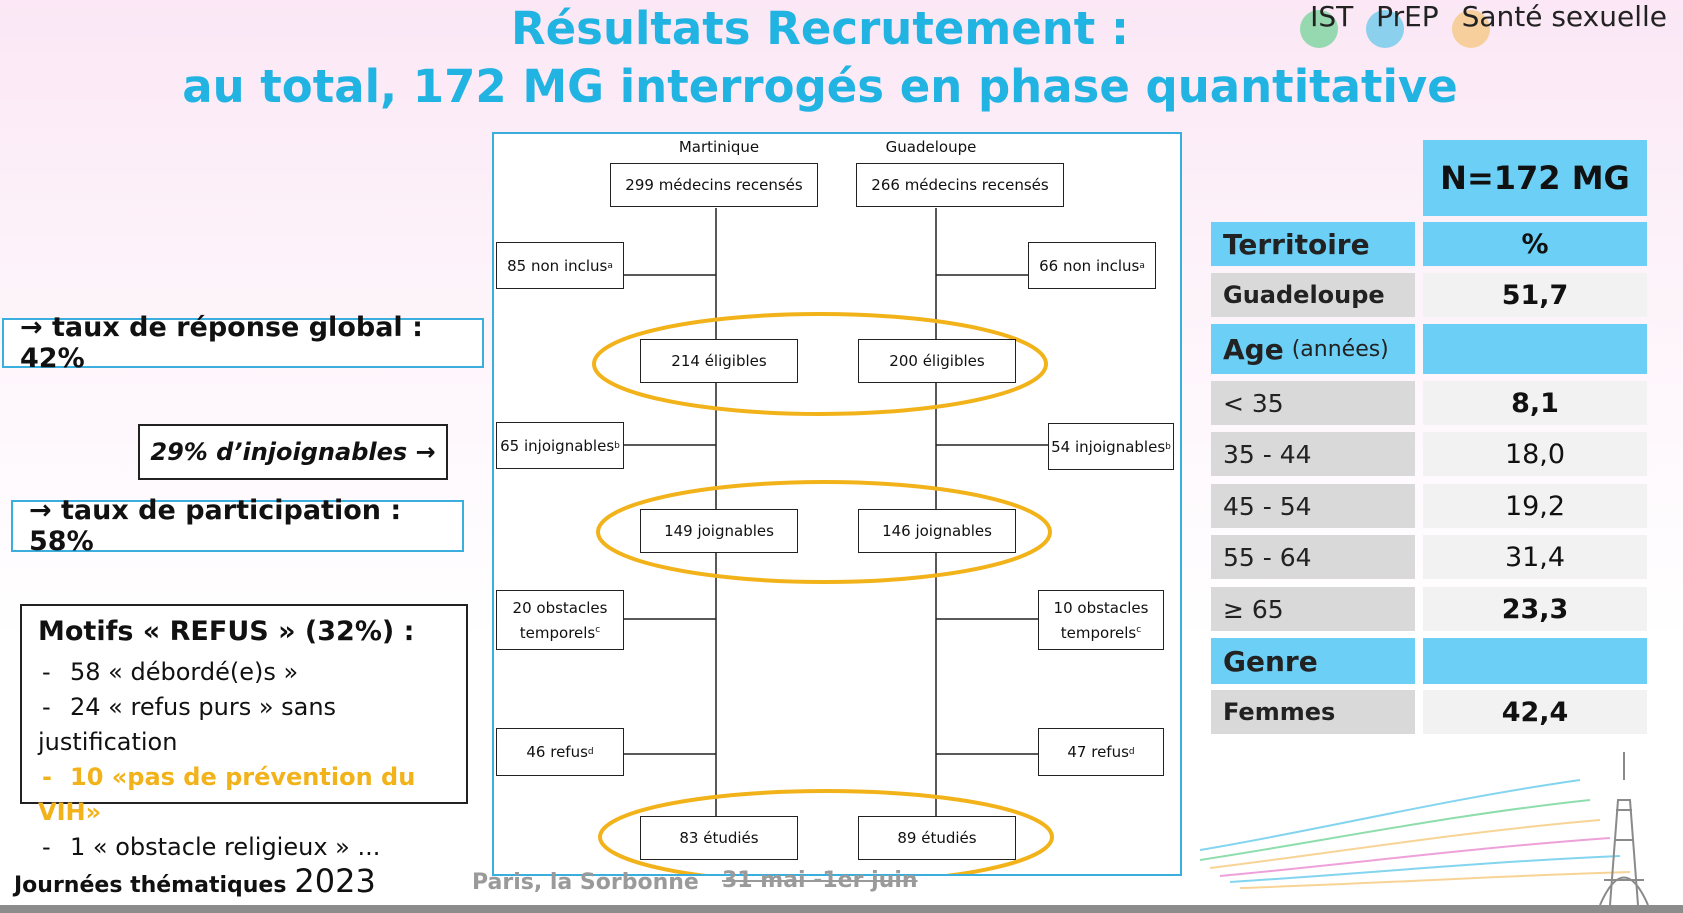 This screenshot has width=1683, height=913. Describe the element at coordinates (244, 672) in the screenshot. I see `list-item: 58 « débordé(e)s »` at that location.